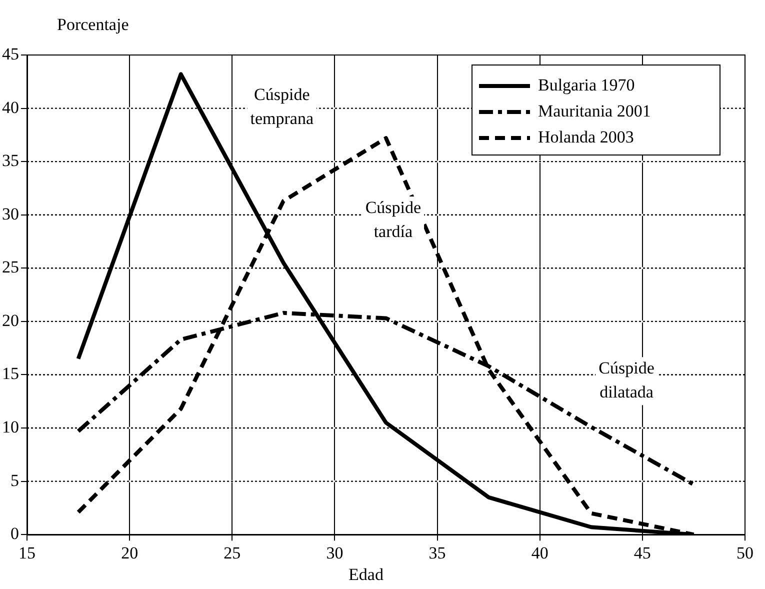 This screenshot has width=765, height=589. I want to click on legend-label: Mauritania 2001, so click(594, 110).